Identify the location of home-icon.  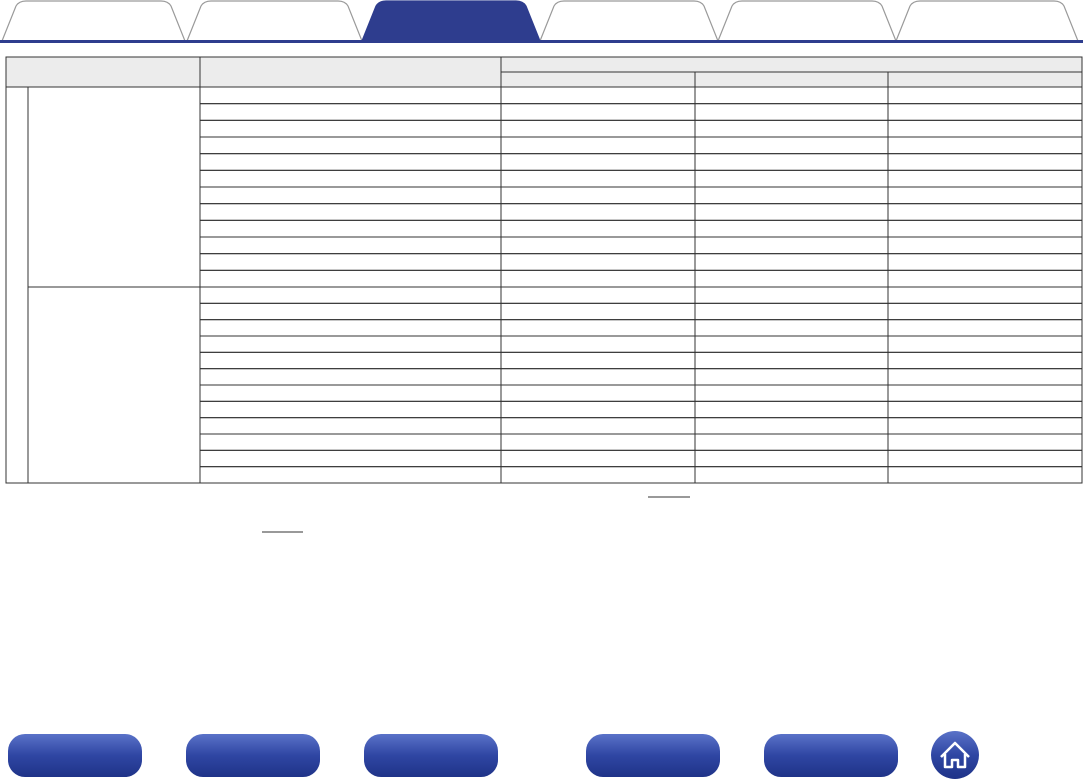
(955, 755).